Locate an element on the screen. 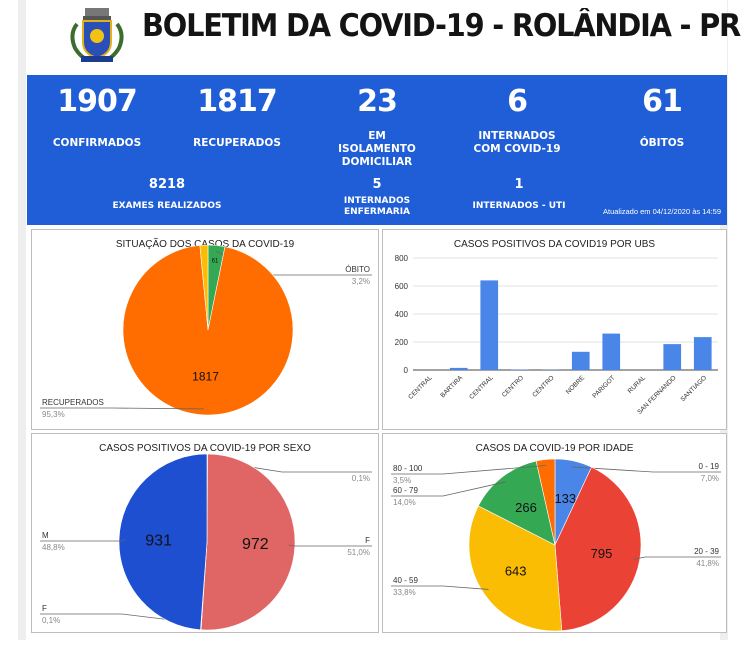 The width and height of the screenshot is (745, 645). stat-home-isolation: 23 EM ISOLAMENTO DOMICILIAR is located at coordinates (377, 126).